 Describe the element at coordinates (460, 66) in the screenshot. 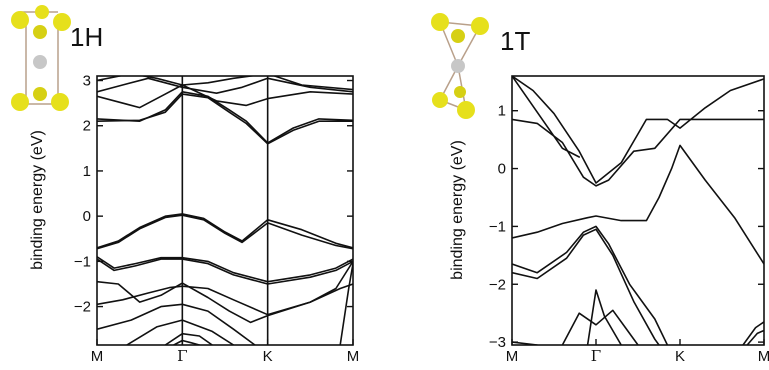

I see `crystal-structure-1t-icon` at that location.